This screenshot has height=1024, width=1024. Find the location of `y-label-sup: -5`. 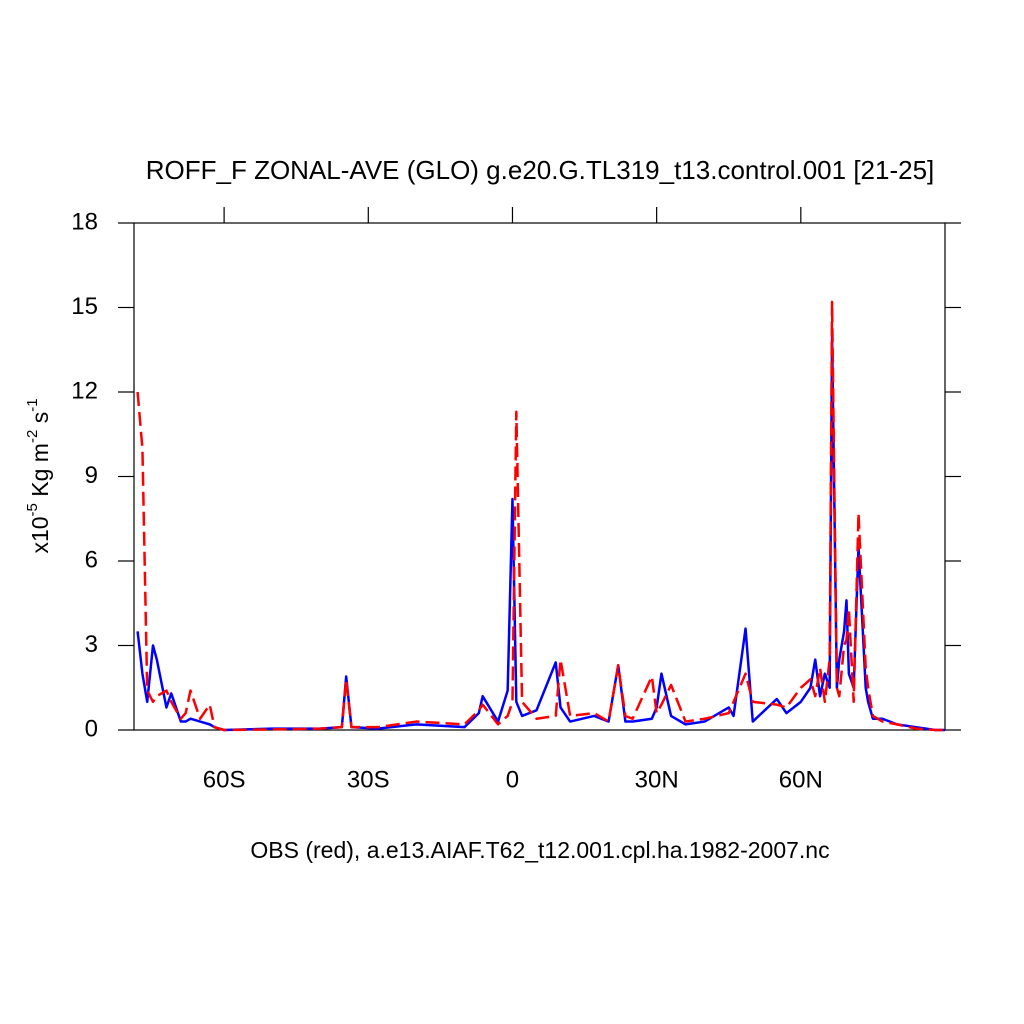

y-label-sup: -5 is located at coordinates (32, 509).